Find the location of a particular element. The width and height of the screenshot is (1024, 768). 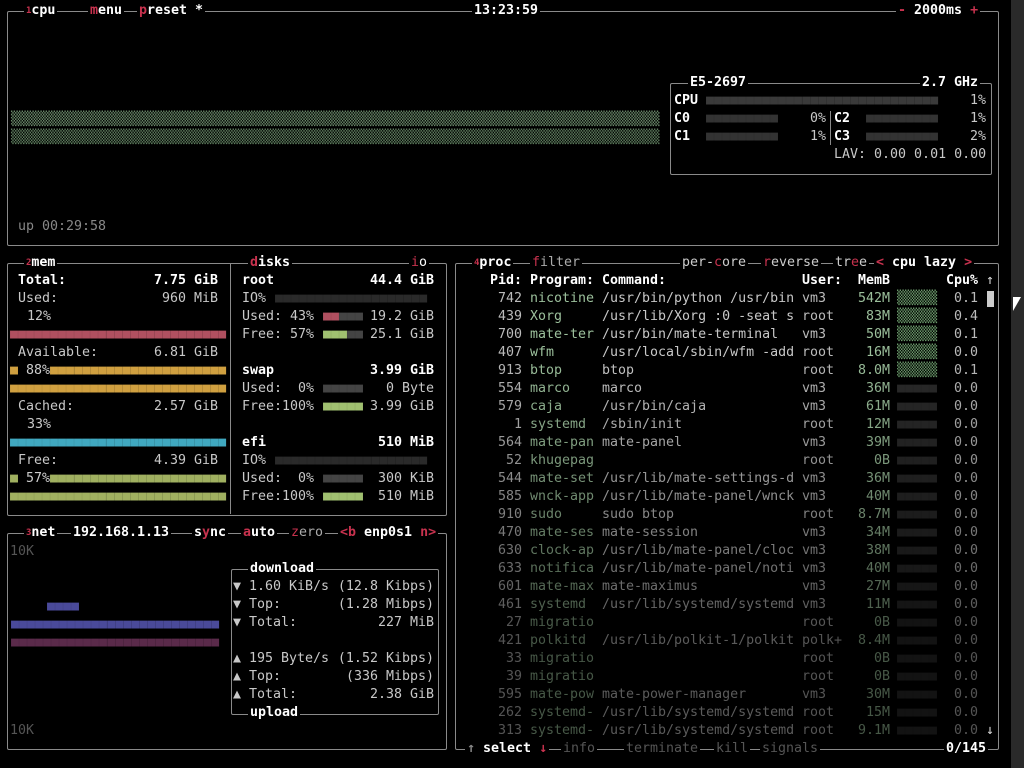

net-download-graph-peak: ■■■■ is located at coordinates (63, 606).